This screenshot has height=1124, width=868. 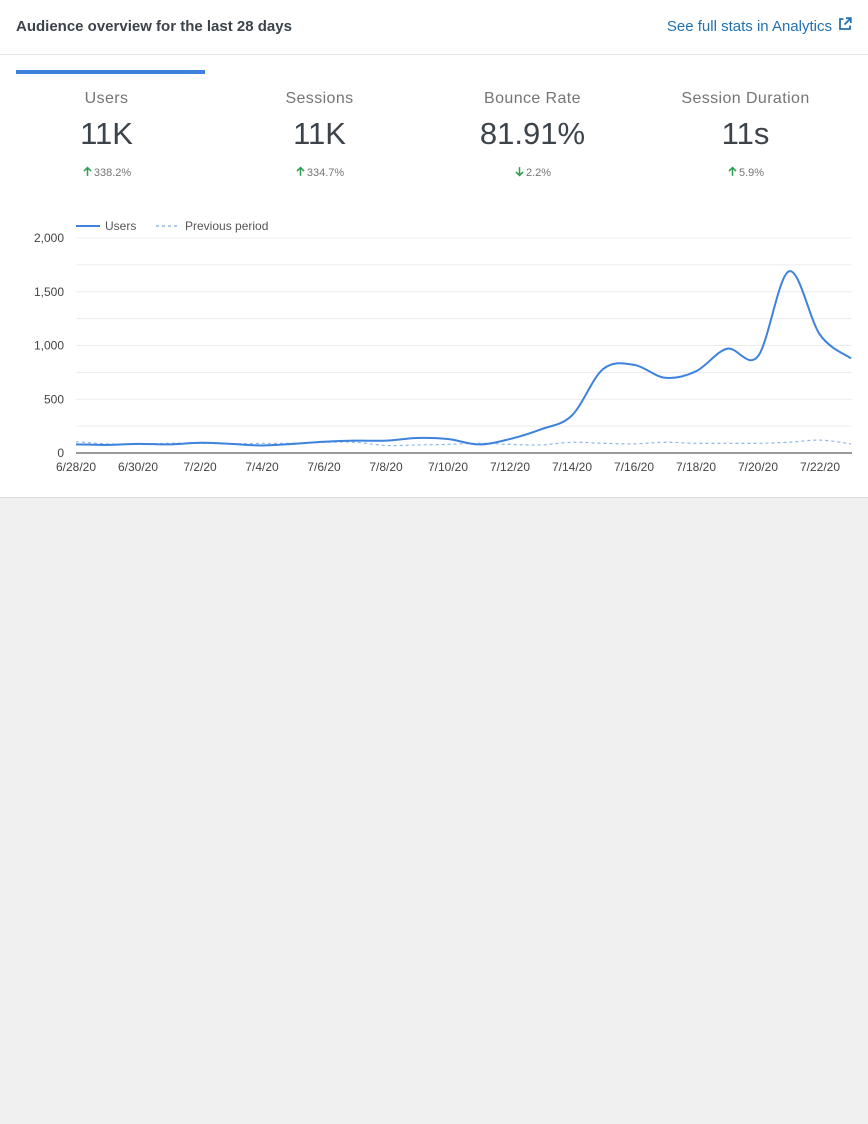 What do you see at coordinates (172, 226) in the screenshot?
I see `chart-legend: Users Previous period` at bounding box center [172, 226].